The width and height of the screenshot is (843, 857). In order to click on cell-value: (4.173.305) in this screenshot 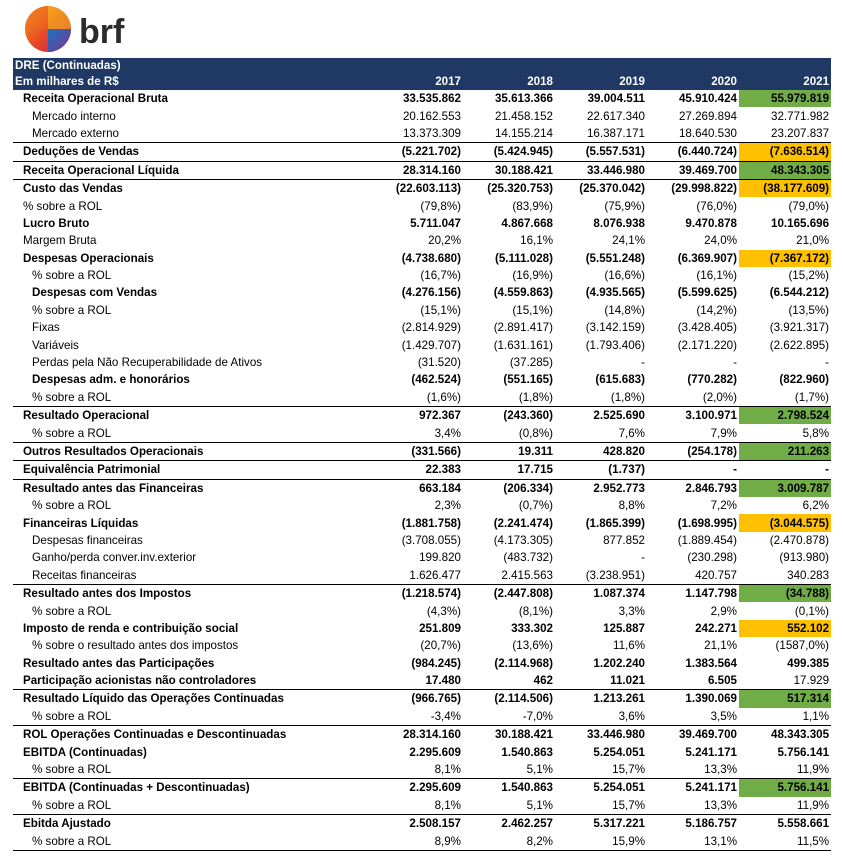, I will do `click(523, 540)`.